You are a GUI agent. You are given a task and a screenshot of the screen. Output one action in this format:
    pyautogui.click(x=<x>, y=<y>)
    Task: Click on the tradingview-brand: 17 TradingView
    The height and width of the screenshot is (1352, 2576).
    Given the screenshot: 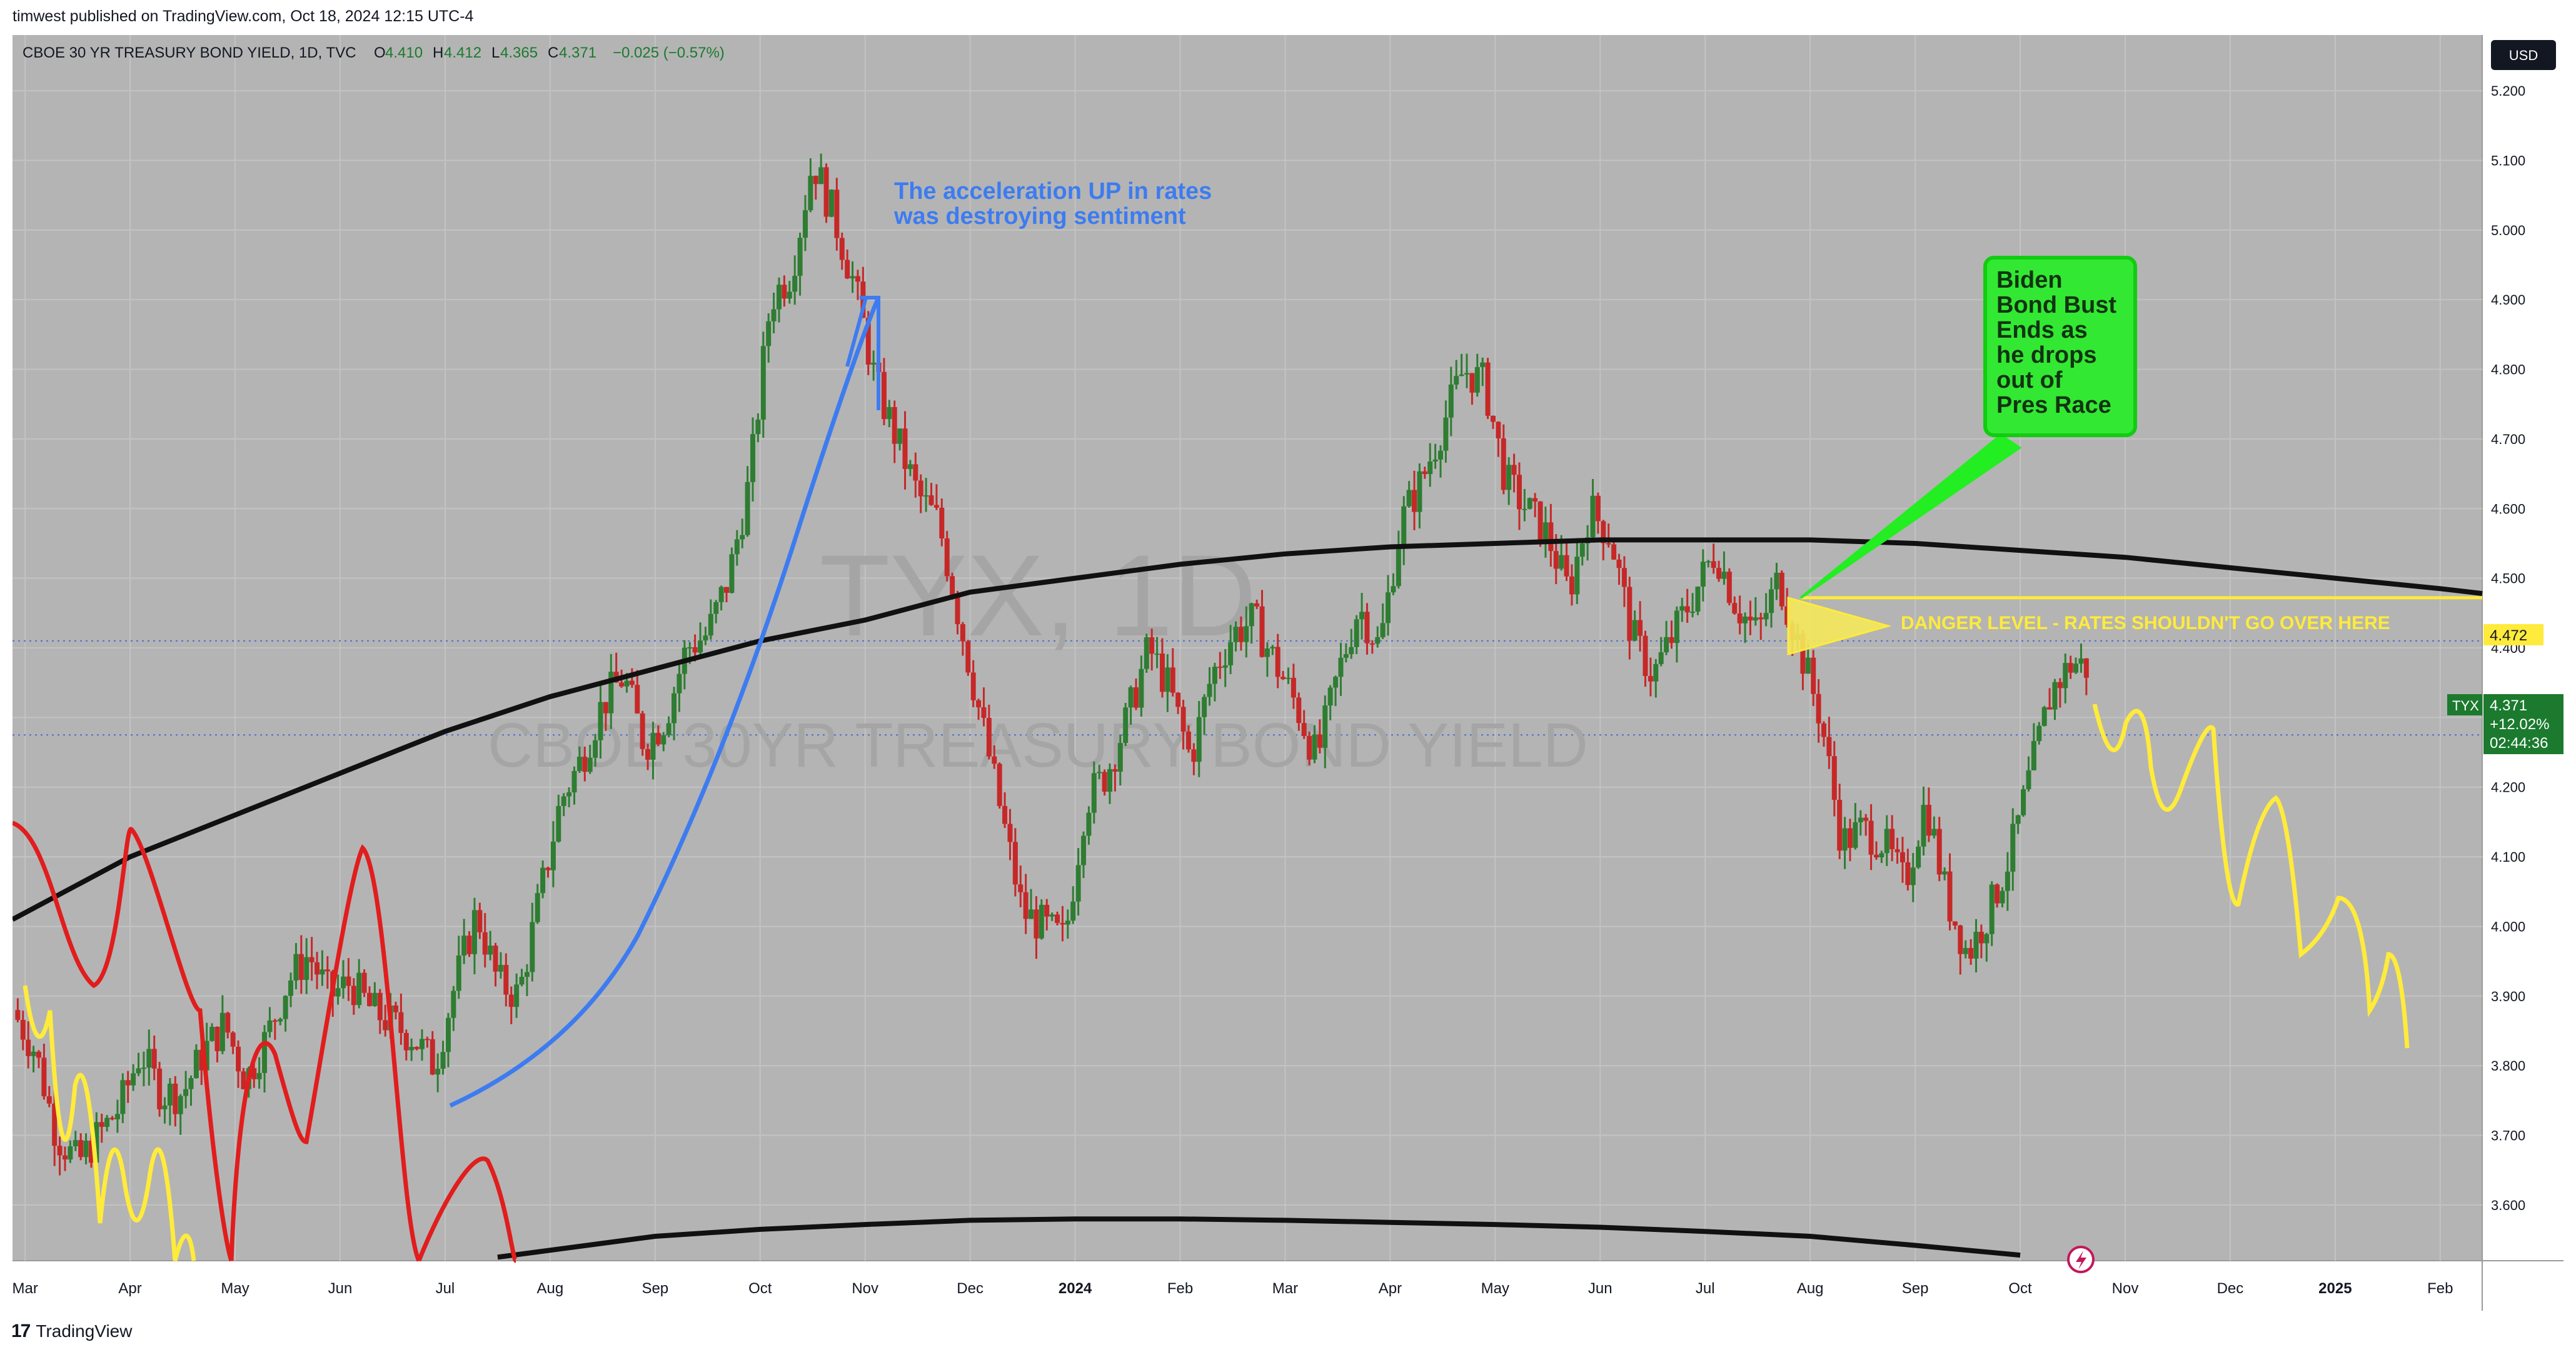 What is the action you would take?
    pyautogui.click(x=71, y=1331)
    